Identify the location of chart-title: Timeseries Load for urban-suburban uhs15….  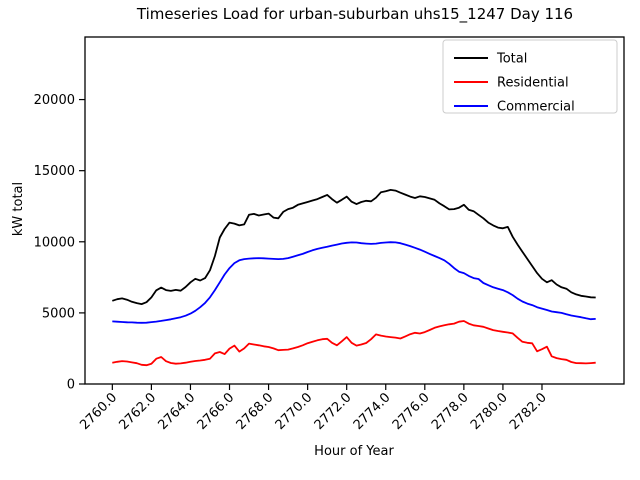
(354, 14).